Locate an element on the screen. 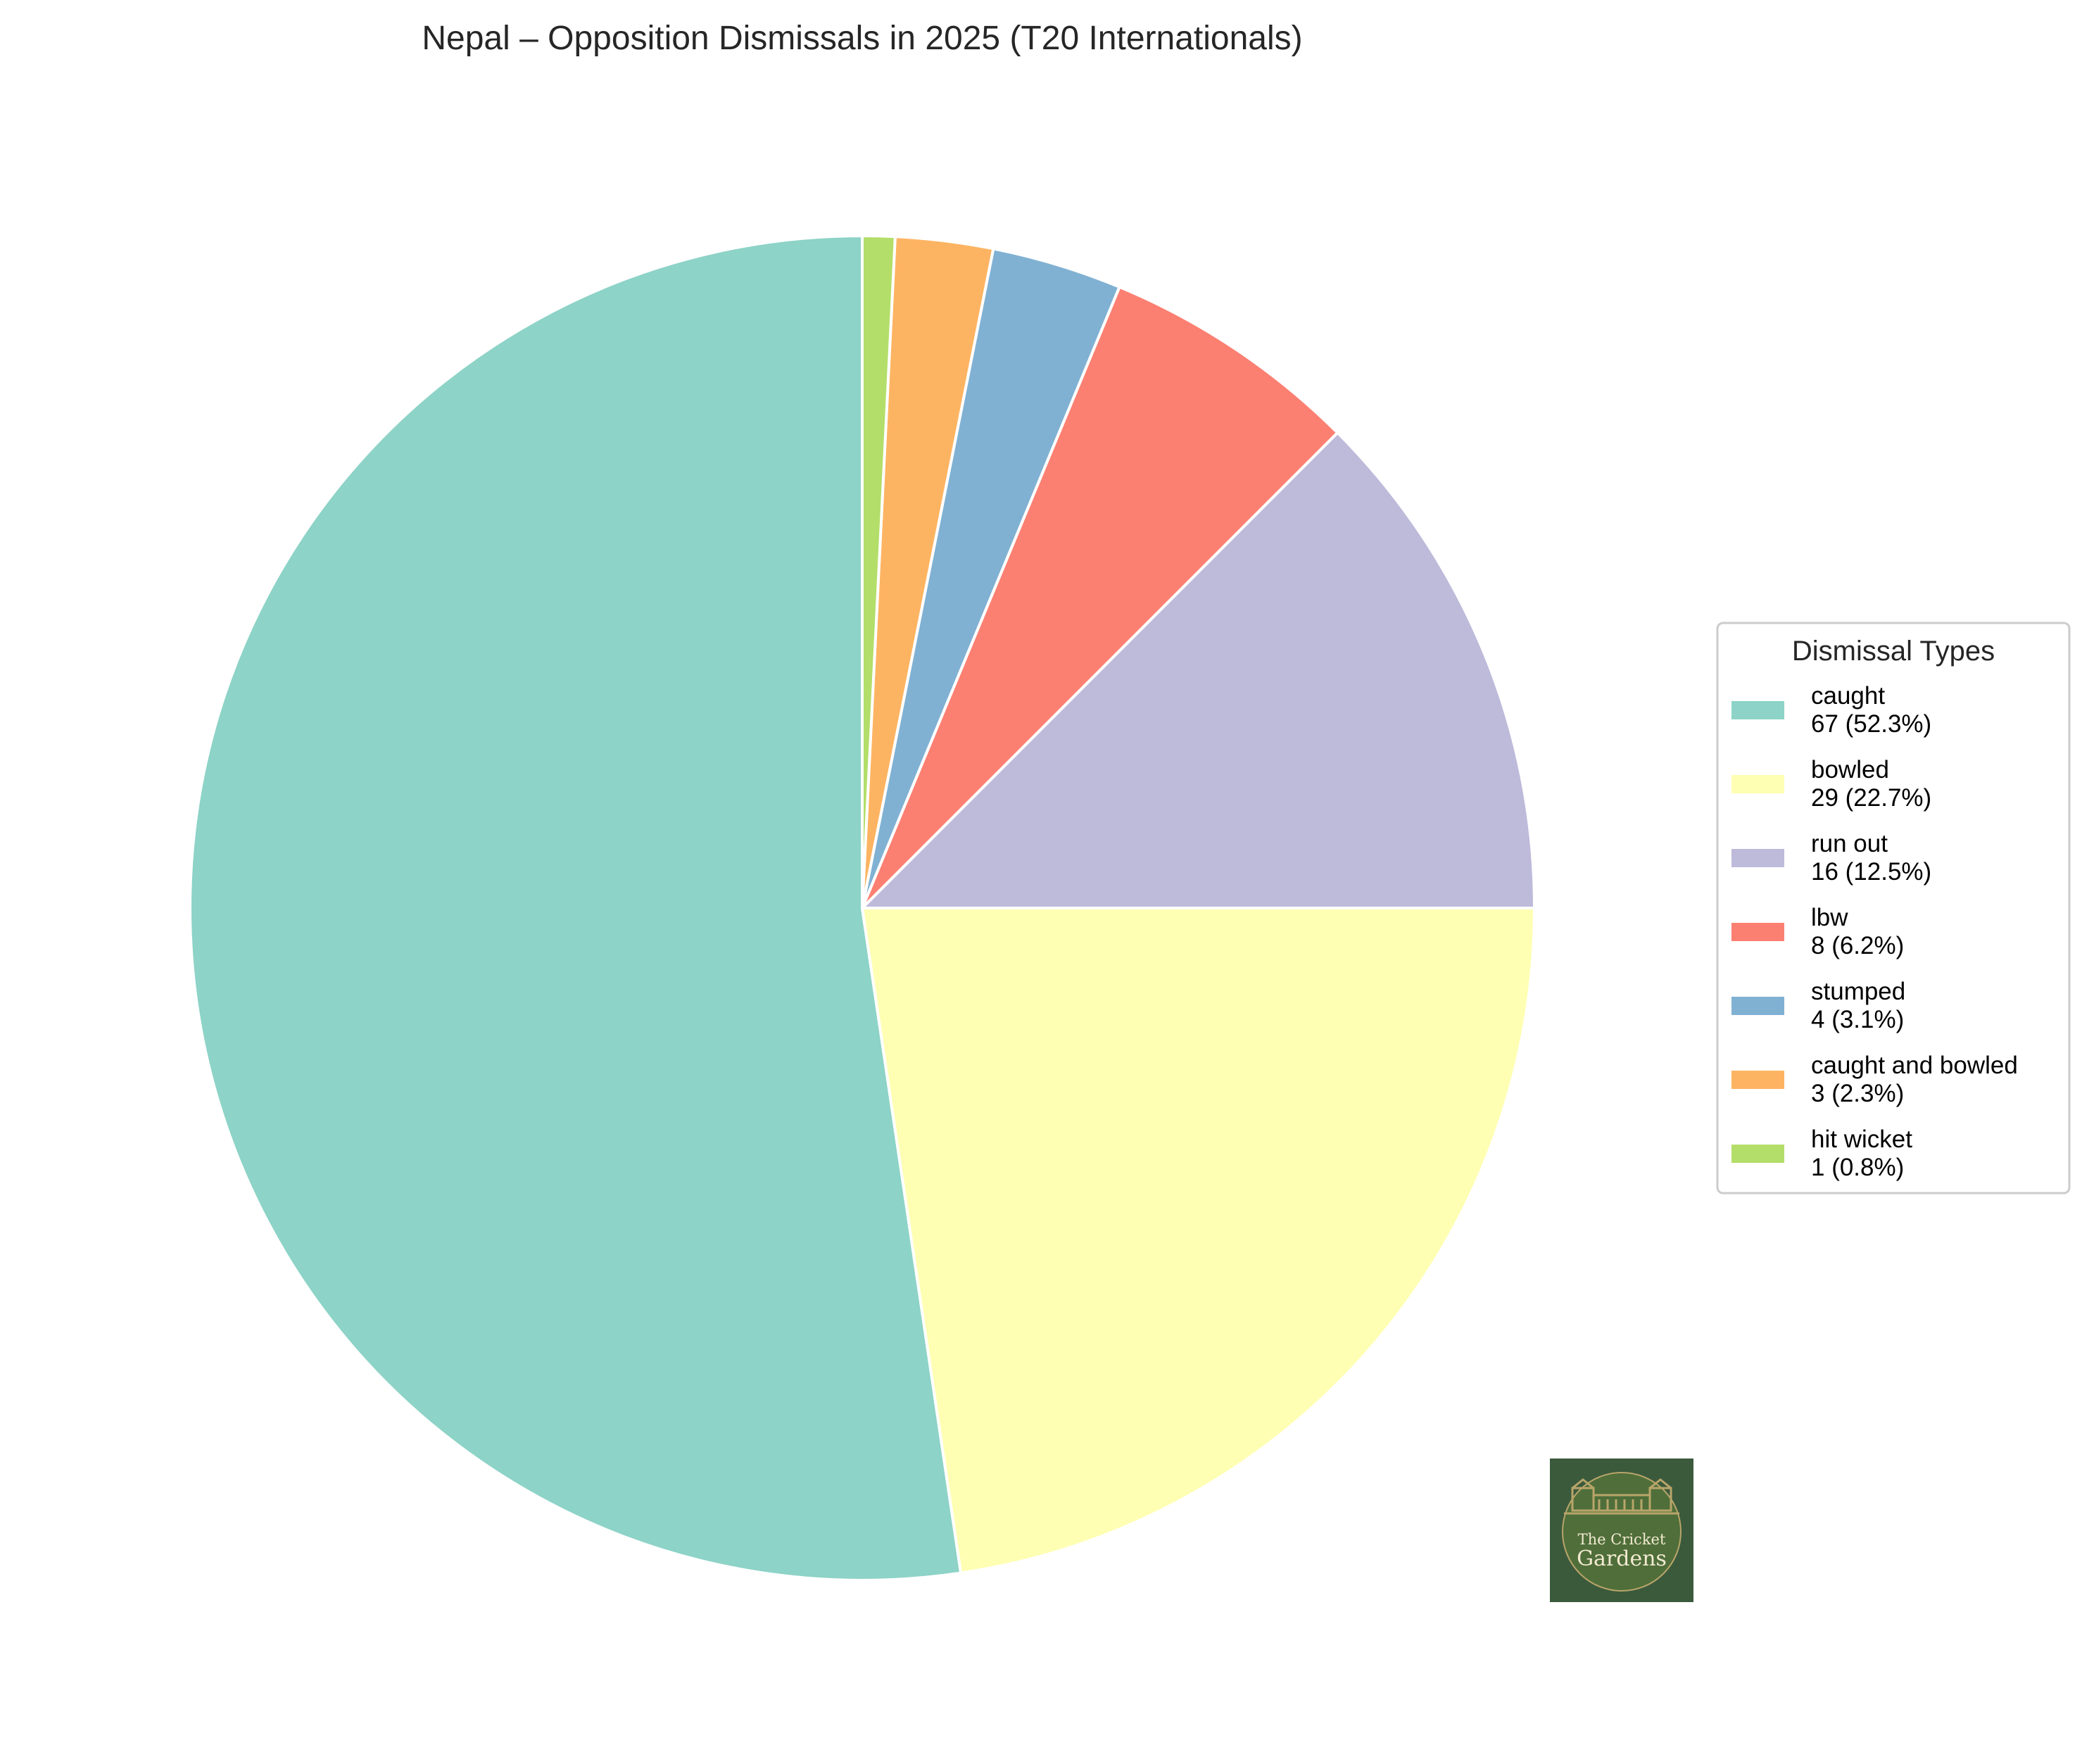 The image size is (2082, 1764). legend-value: 29 (22.7%) is located at coordinates (1871, 798).